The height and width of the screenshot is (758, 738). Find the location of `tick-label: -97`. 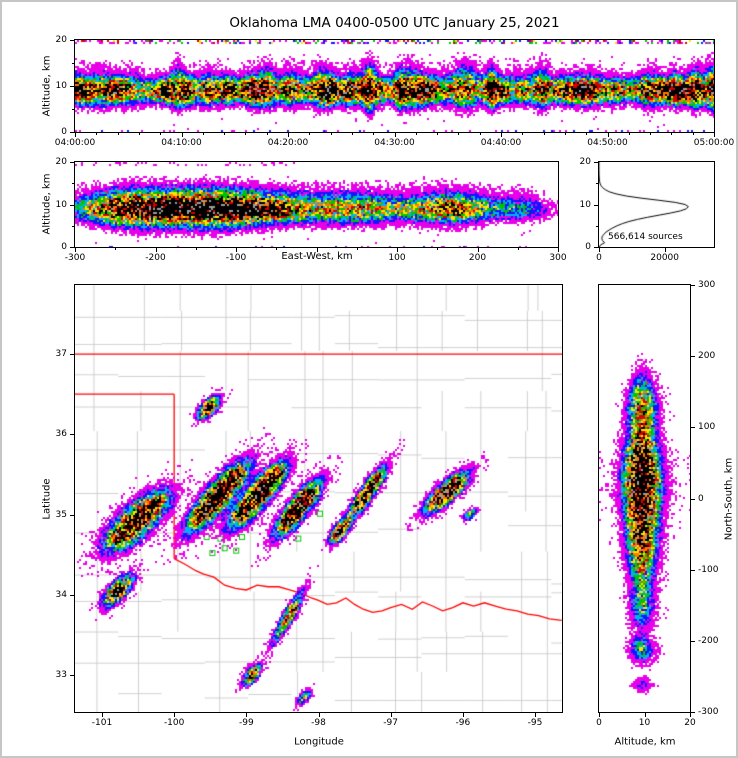

tick-label: -97 is located at coordinates (391, 723).